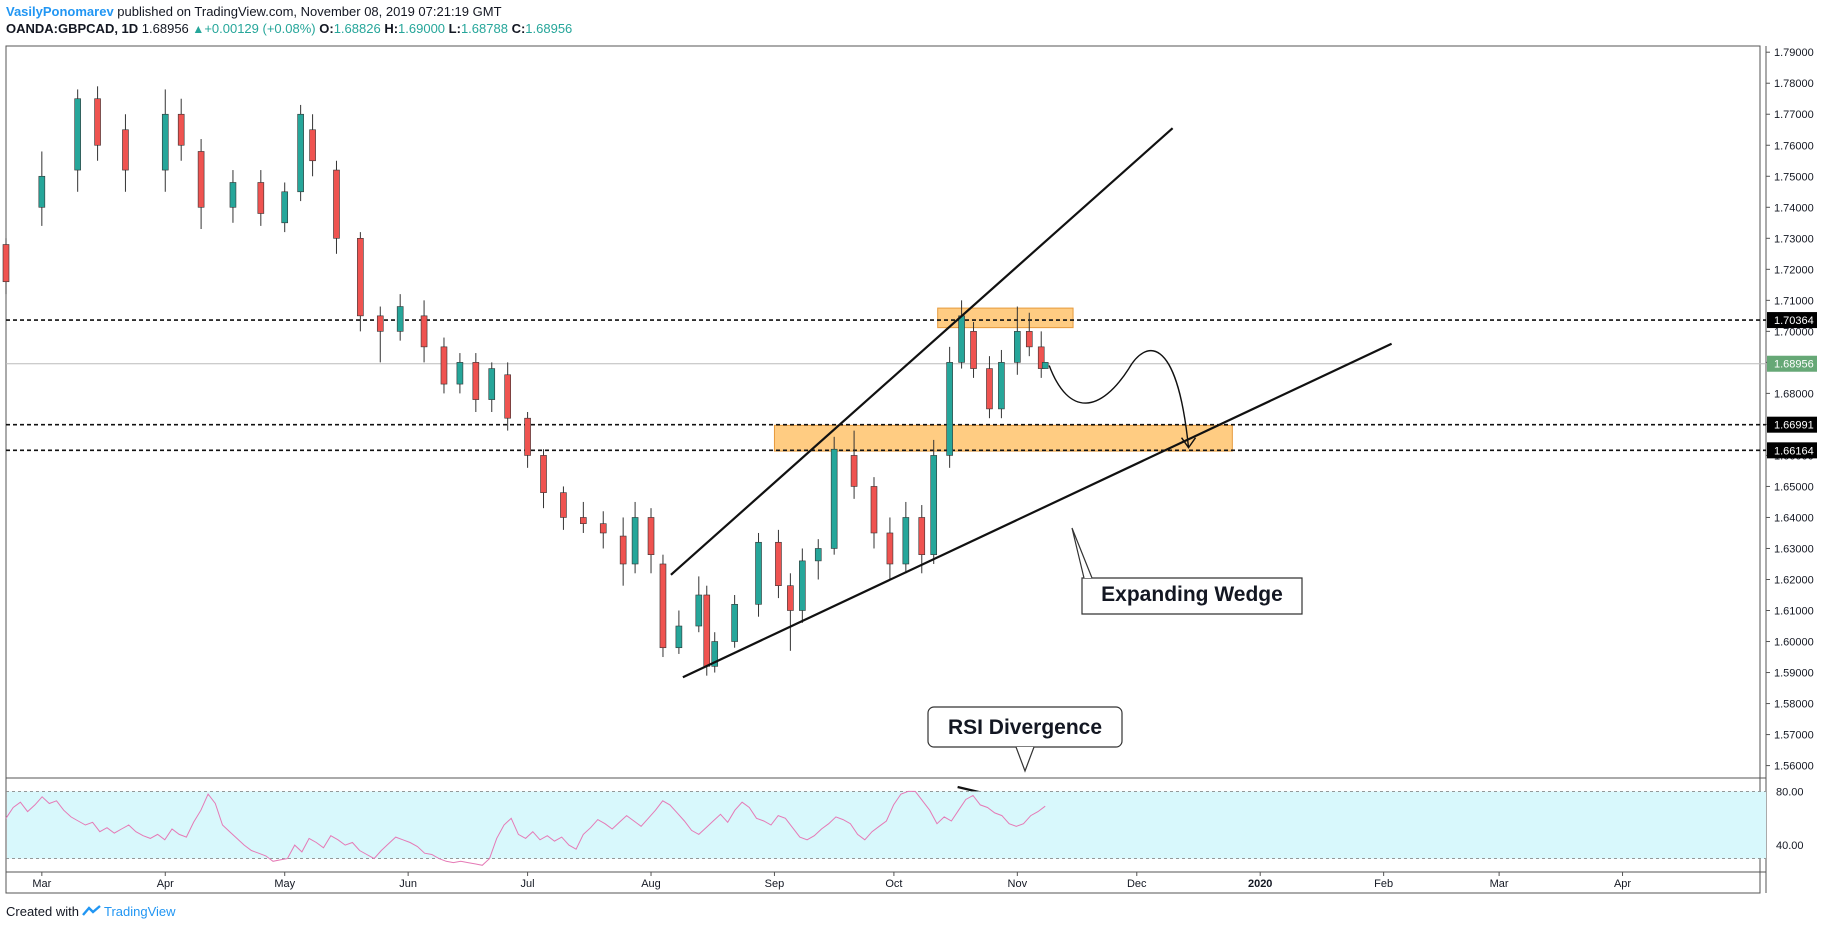  Describe the element at coordinates (1192, 594) in the screenshot. I see `wedge-callout-text: Expanding Wedge` at that location.